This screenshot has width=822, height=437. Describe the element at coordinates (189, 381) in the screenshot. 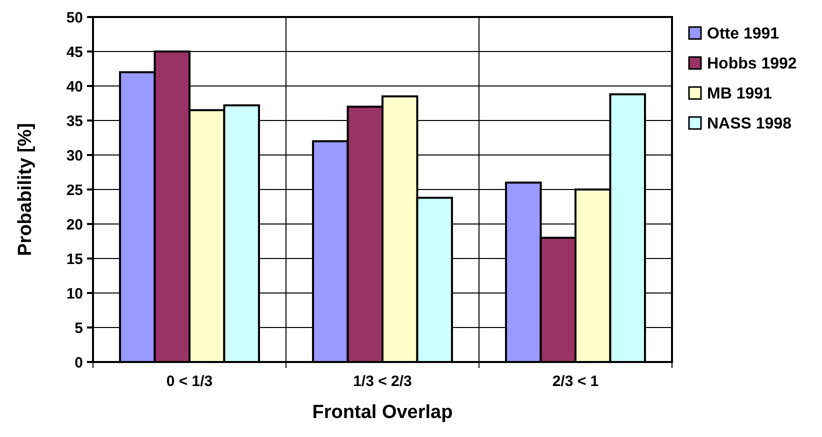

I see `x-tick-label: 0 < 1/3` at that location.